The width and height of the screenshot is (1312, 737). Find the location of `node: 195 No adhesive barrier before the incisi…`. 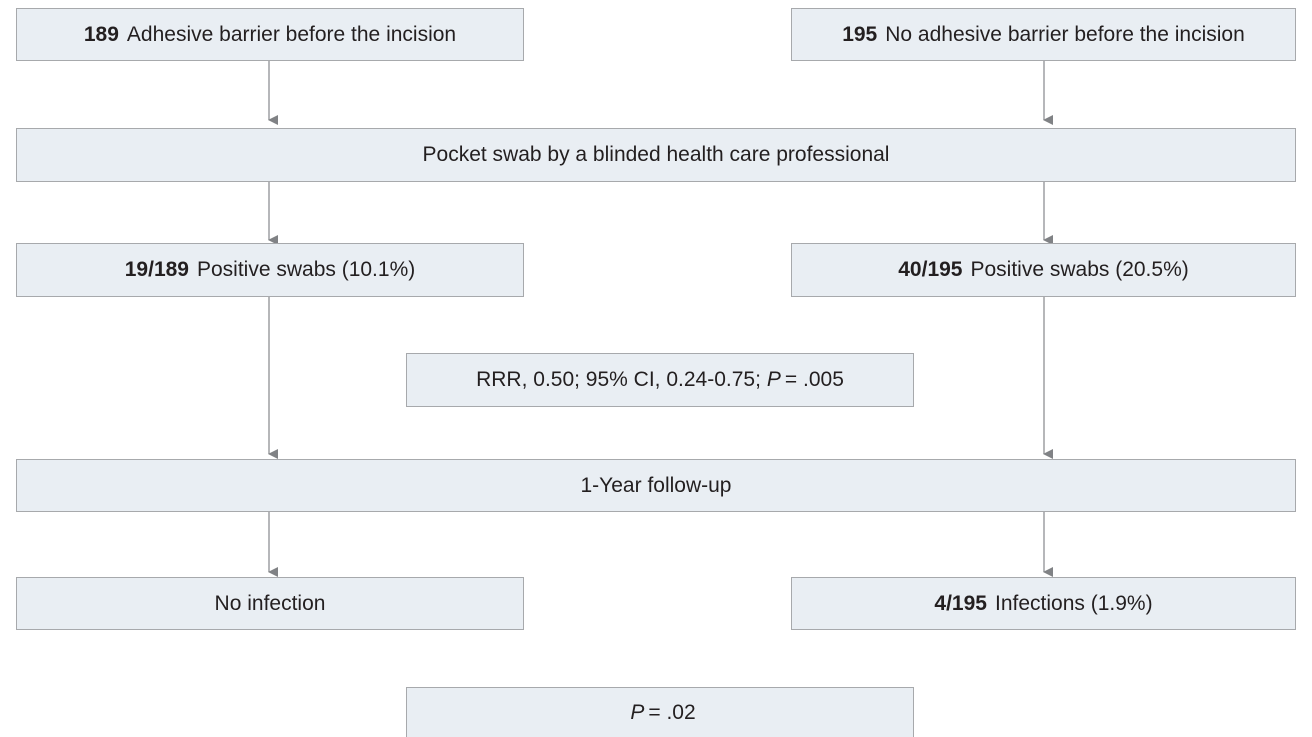

node: 195 No adhesive barrier before the incisi… is located at coordinates (1043, 34).